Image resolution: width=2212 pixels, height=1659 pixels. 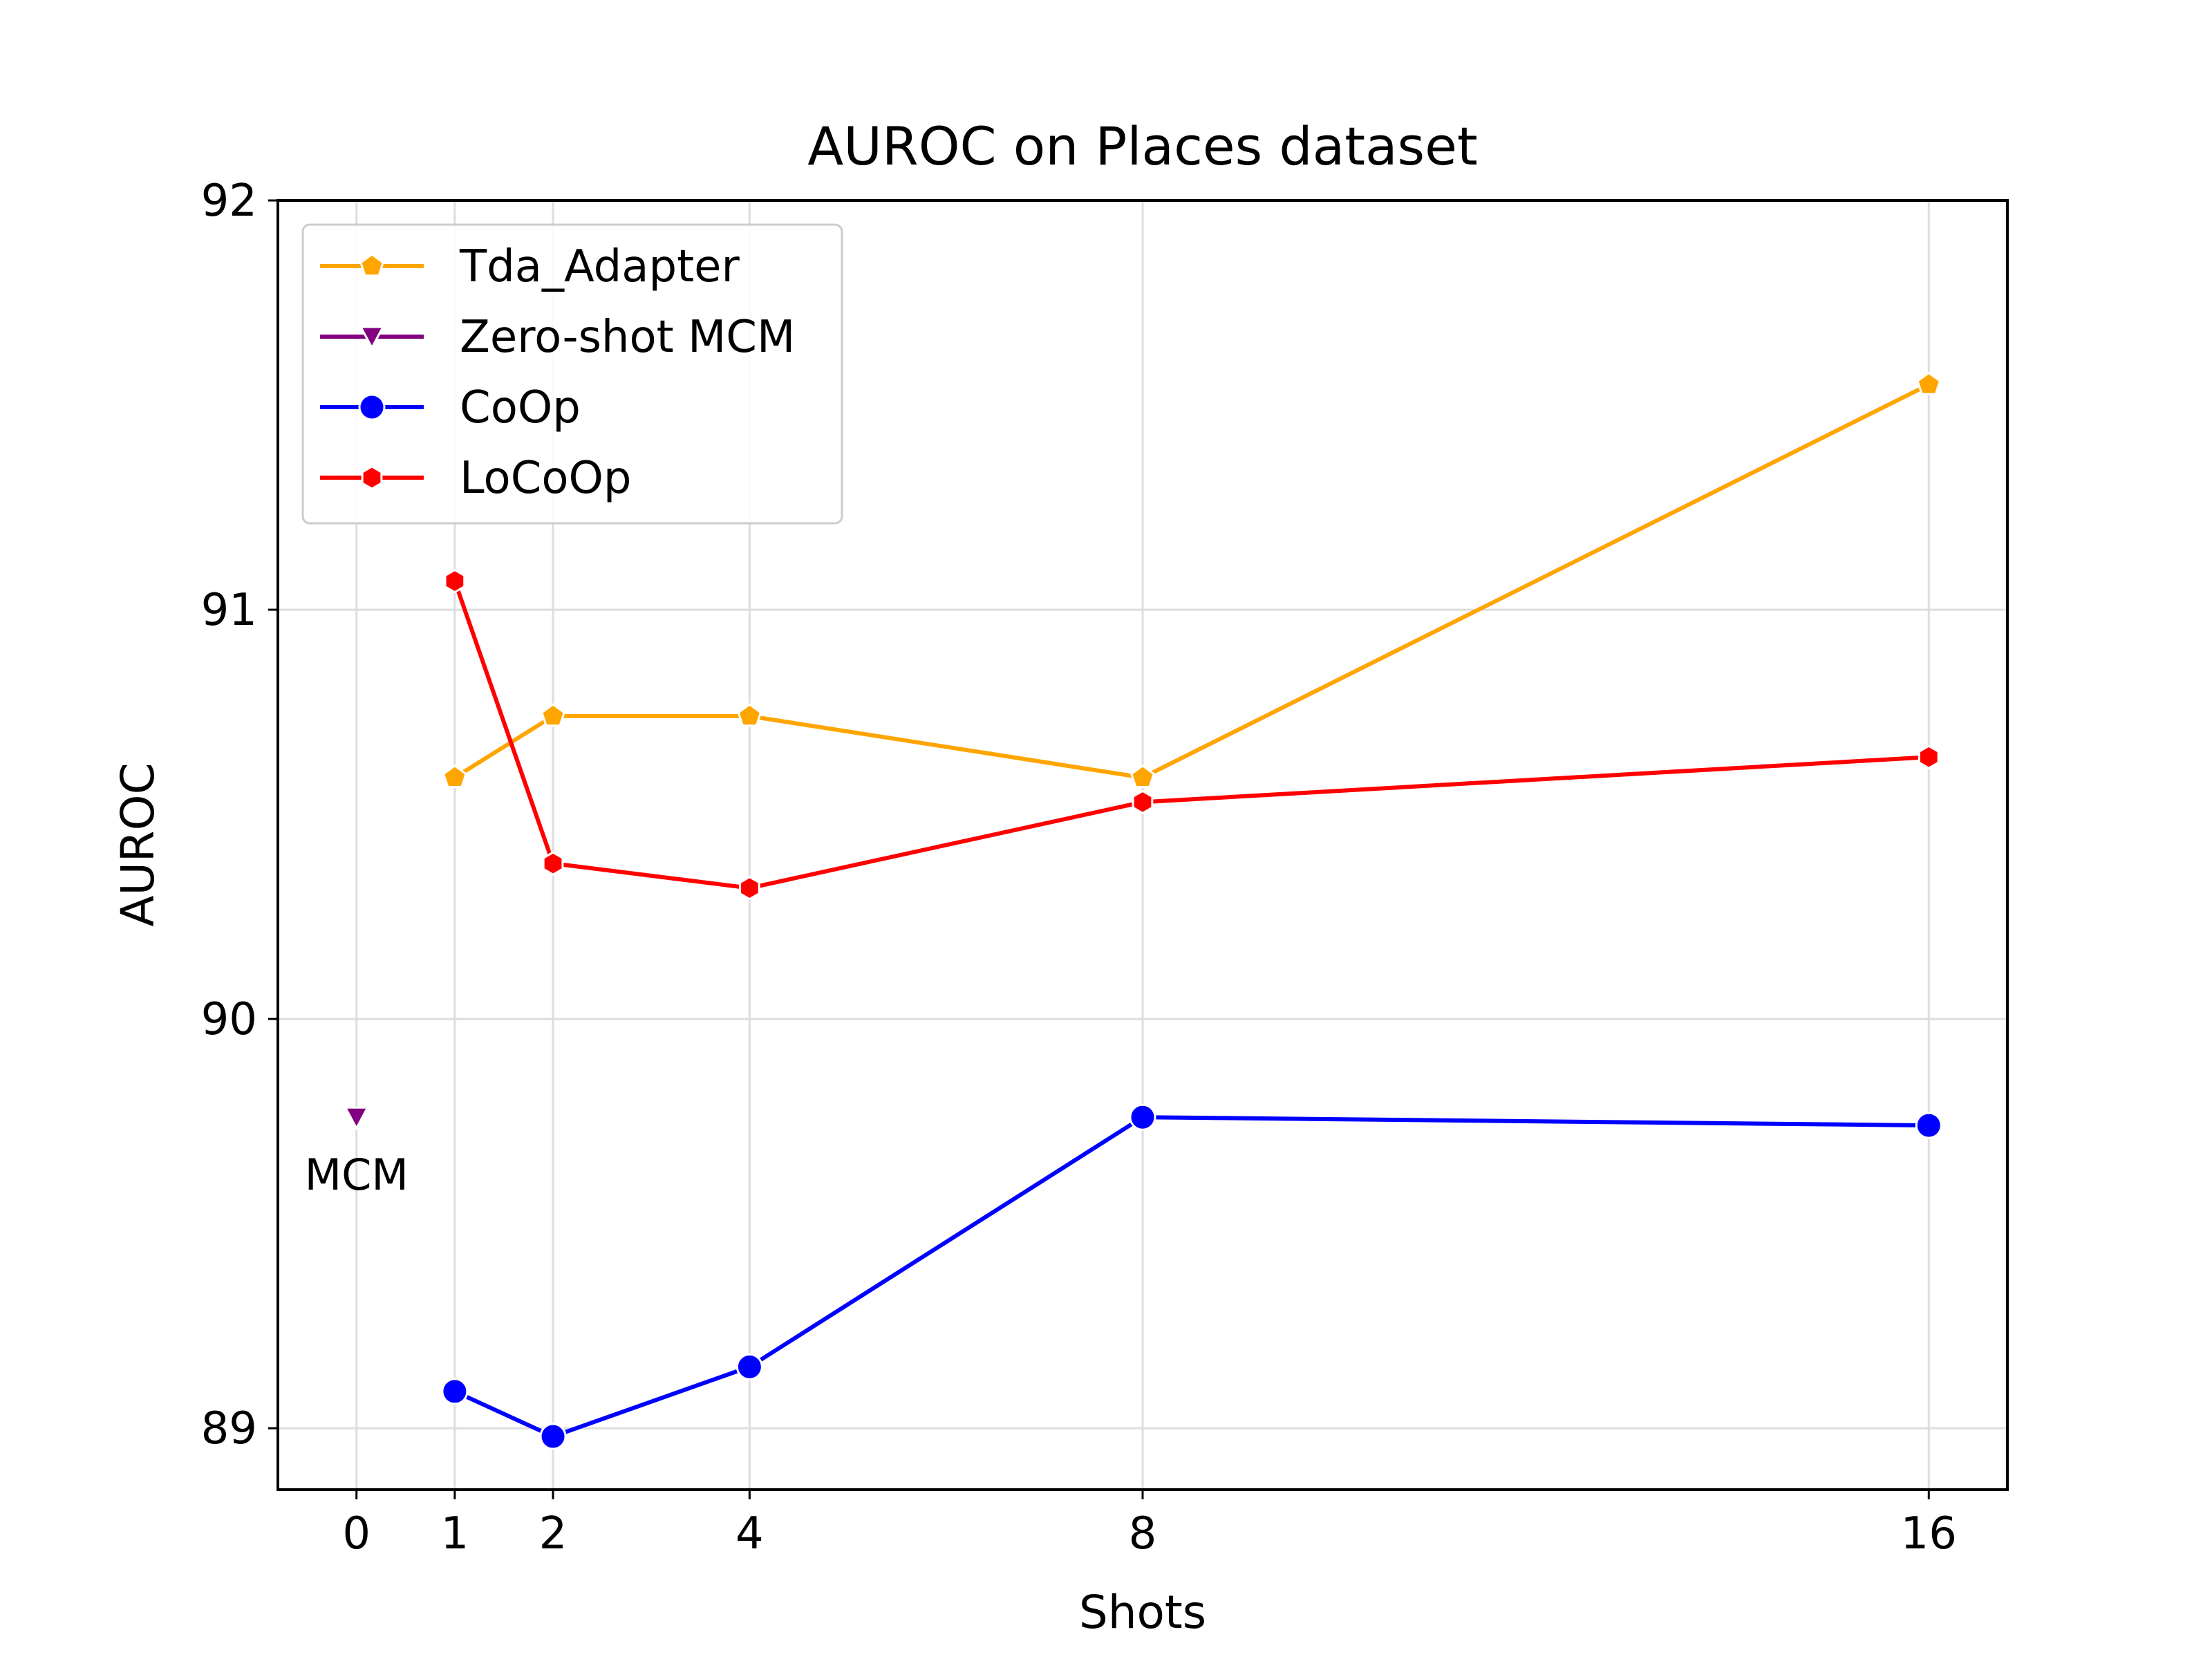 I want to click on legend-entry: Tda_Adapter, so click(x=530, y=266).